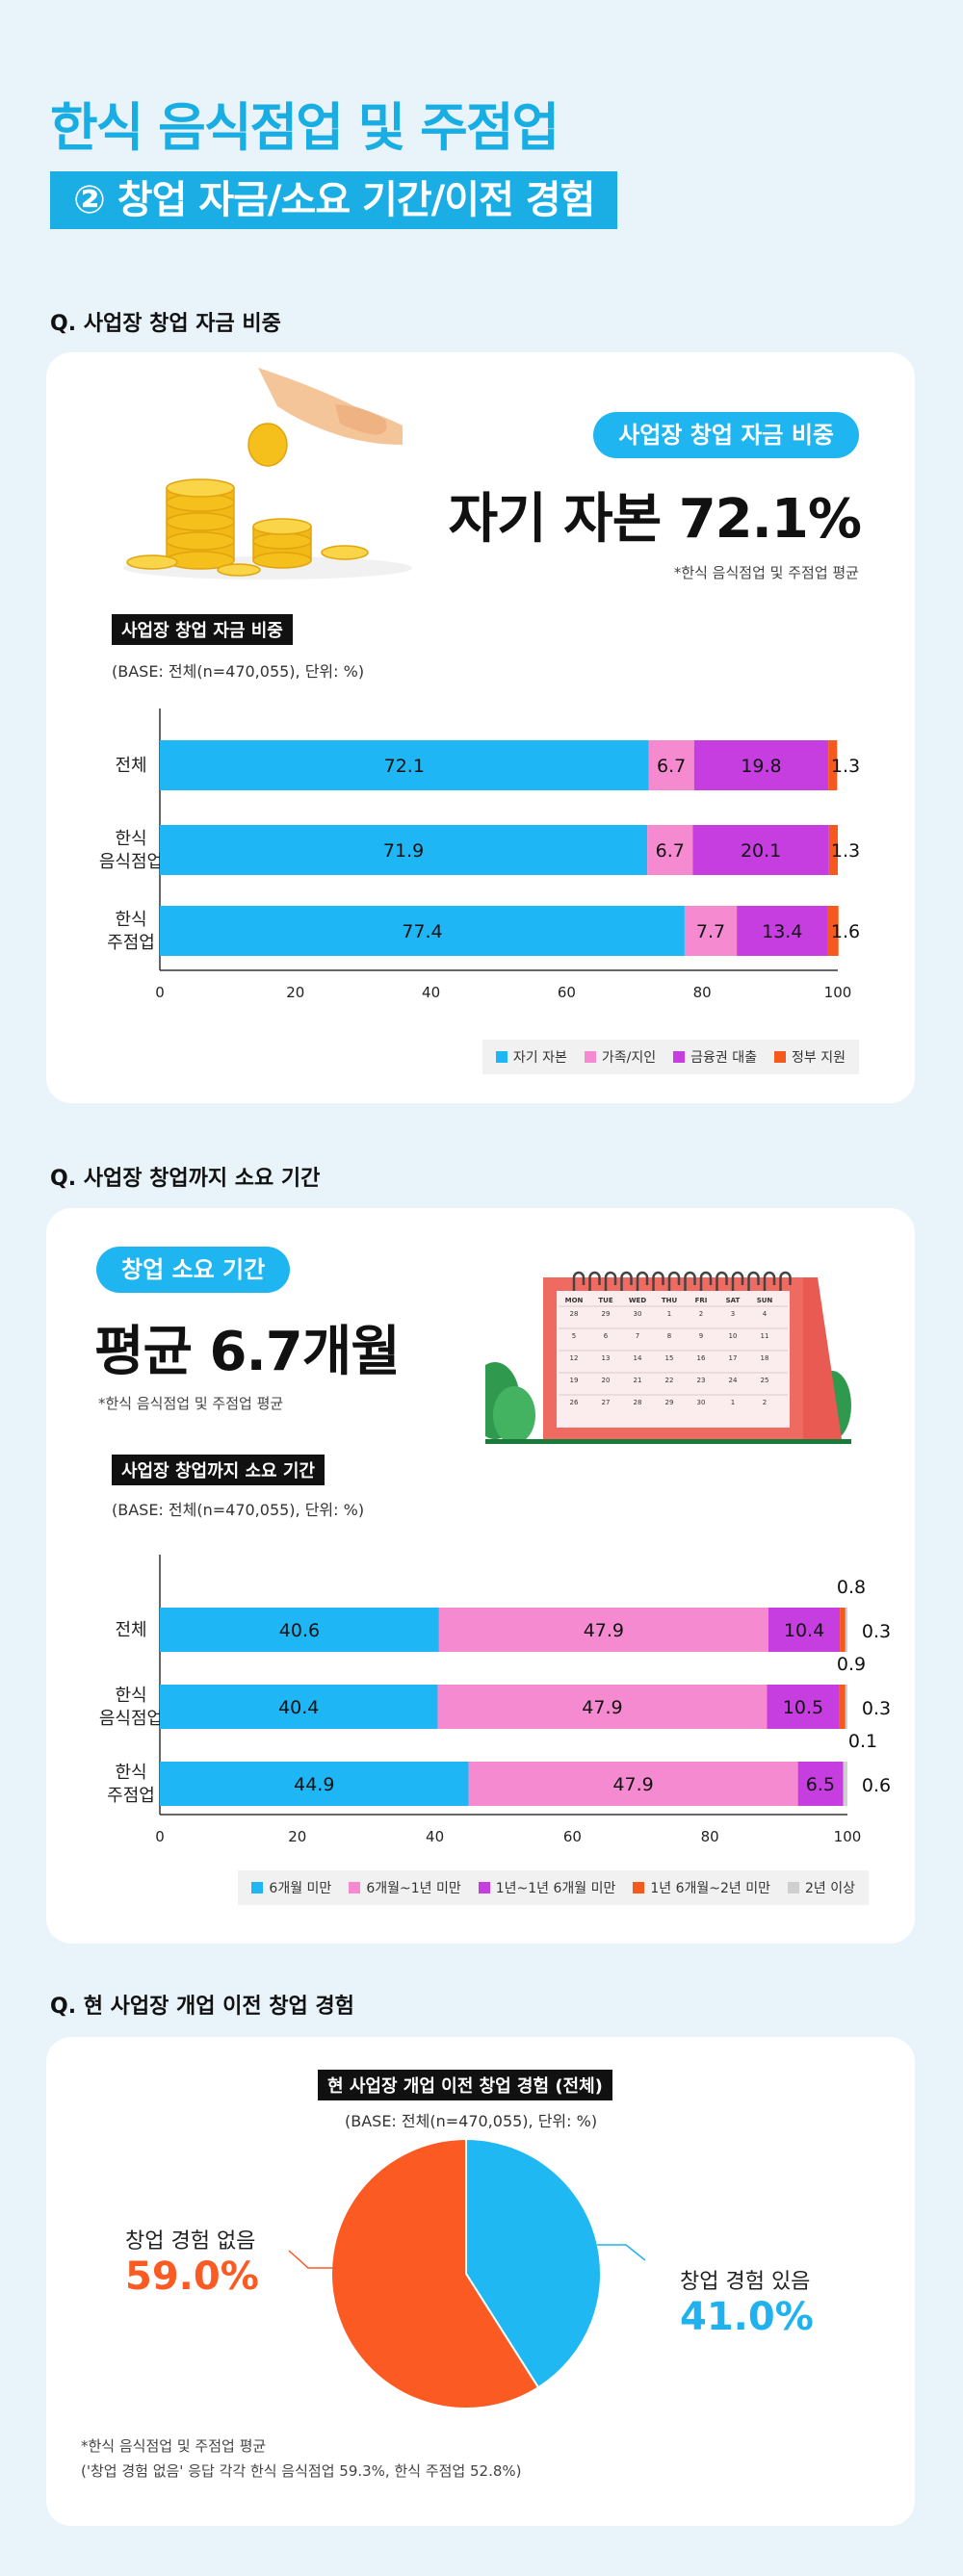 The image size is (963, 2576). Describe the element at coordinates (267, 474) in the screenshot. I see `coins-hand-illustration` at that location.